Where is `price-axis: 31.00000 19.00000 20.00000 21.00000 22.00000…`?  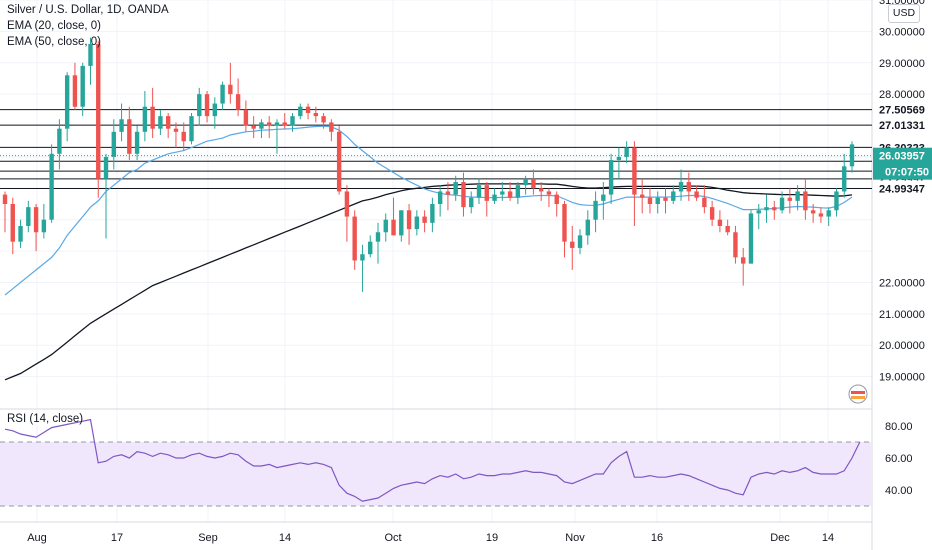 price-axis: 31.00000 19.00000 20.00000 21.00000 22.00000… is located at coordinates (902, 275).